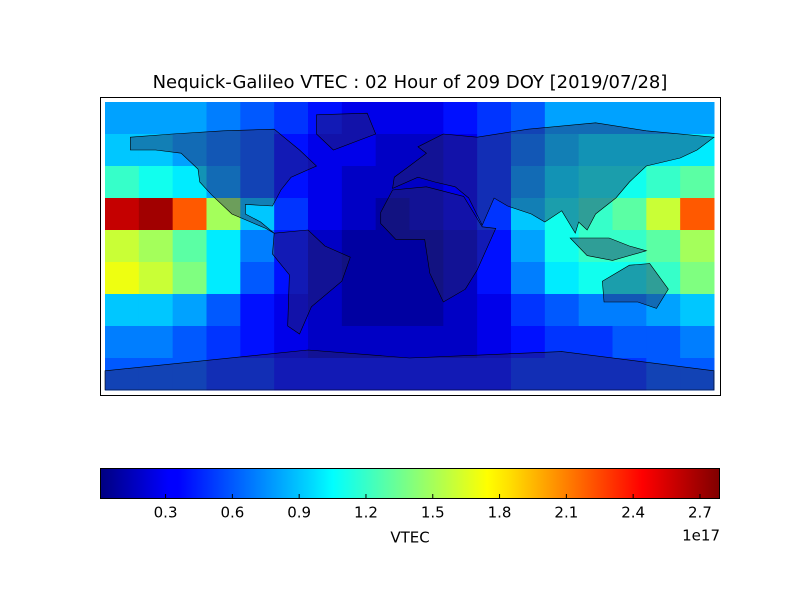  Describe the element at coordinates (409, 538) in the screenshot. I see `colorbar-label: VTEC` at that location.